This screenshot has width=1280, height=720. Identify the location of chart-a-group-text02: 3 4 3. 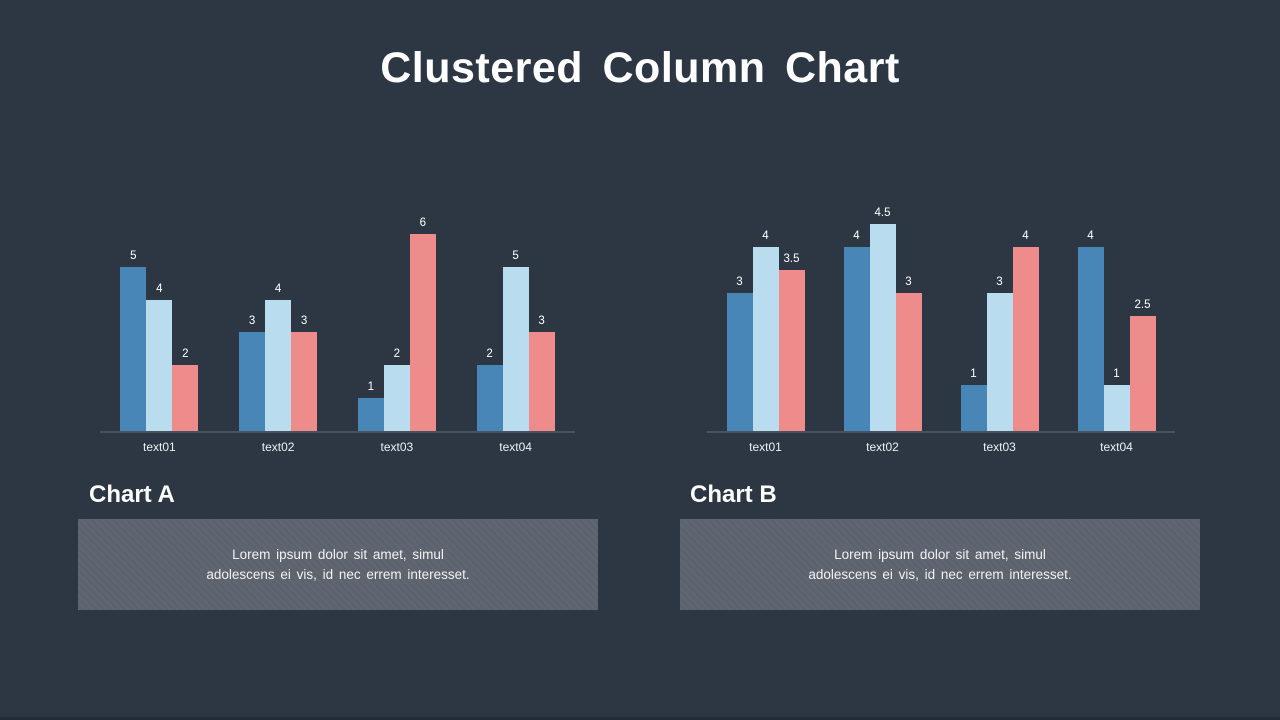
(278, 316).